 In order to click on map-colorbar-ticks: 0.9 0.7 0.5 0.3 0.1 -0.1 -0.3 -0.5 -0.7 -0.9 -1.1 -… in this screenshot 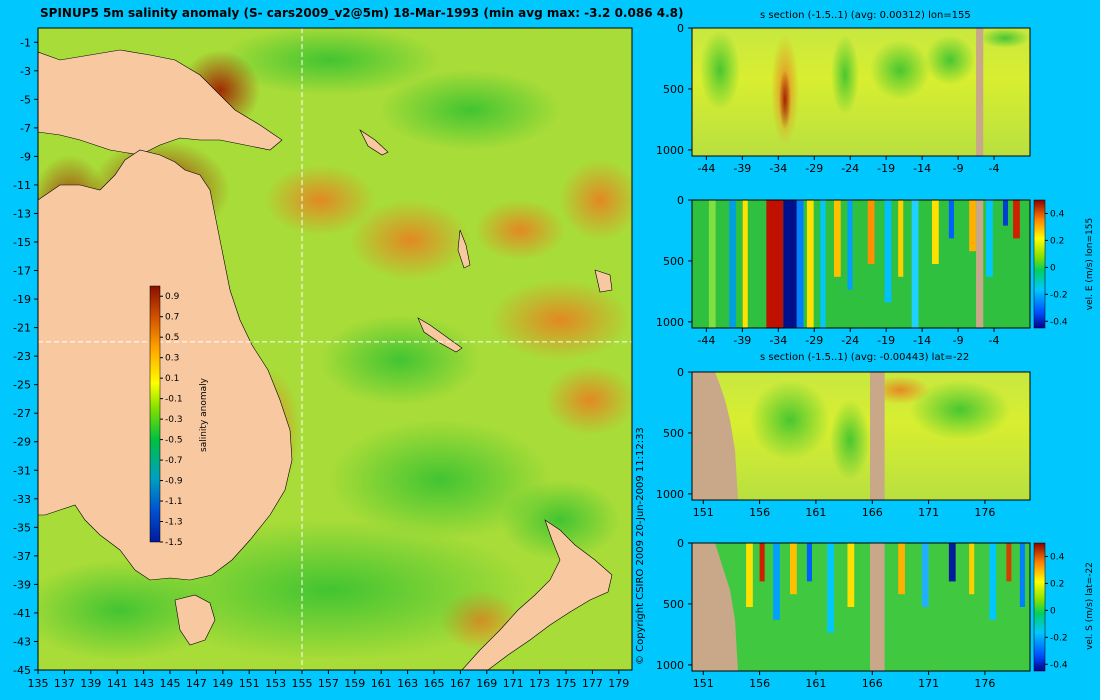, I will do `click(171, 420)`.